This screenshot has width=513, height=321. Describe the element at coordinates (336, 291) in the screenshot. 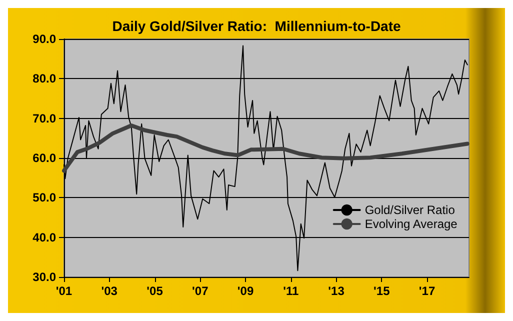

I see `x-tick-label: '13` at that location.